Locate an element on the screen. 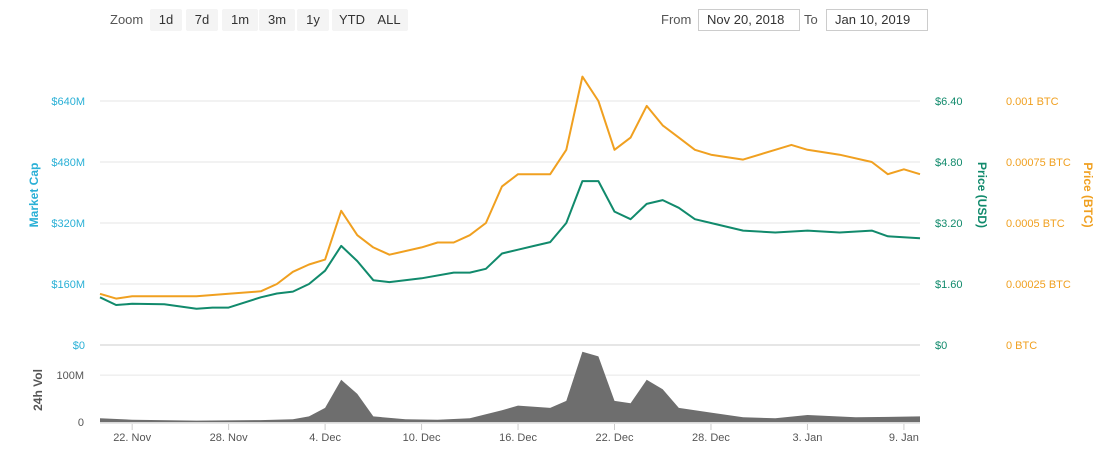  price-btc-tick-label: 0.0005 BTC is located at coordinates (1035, 224).